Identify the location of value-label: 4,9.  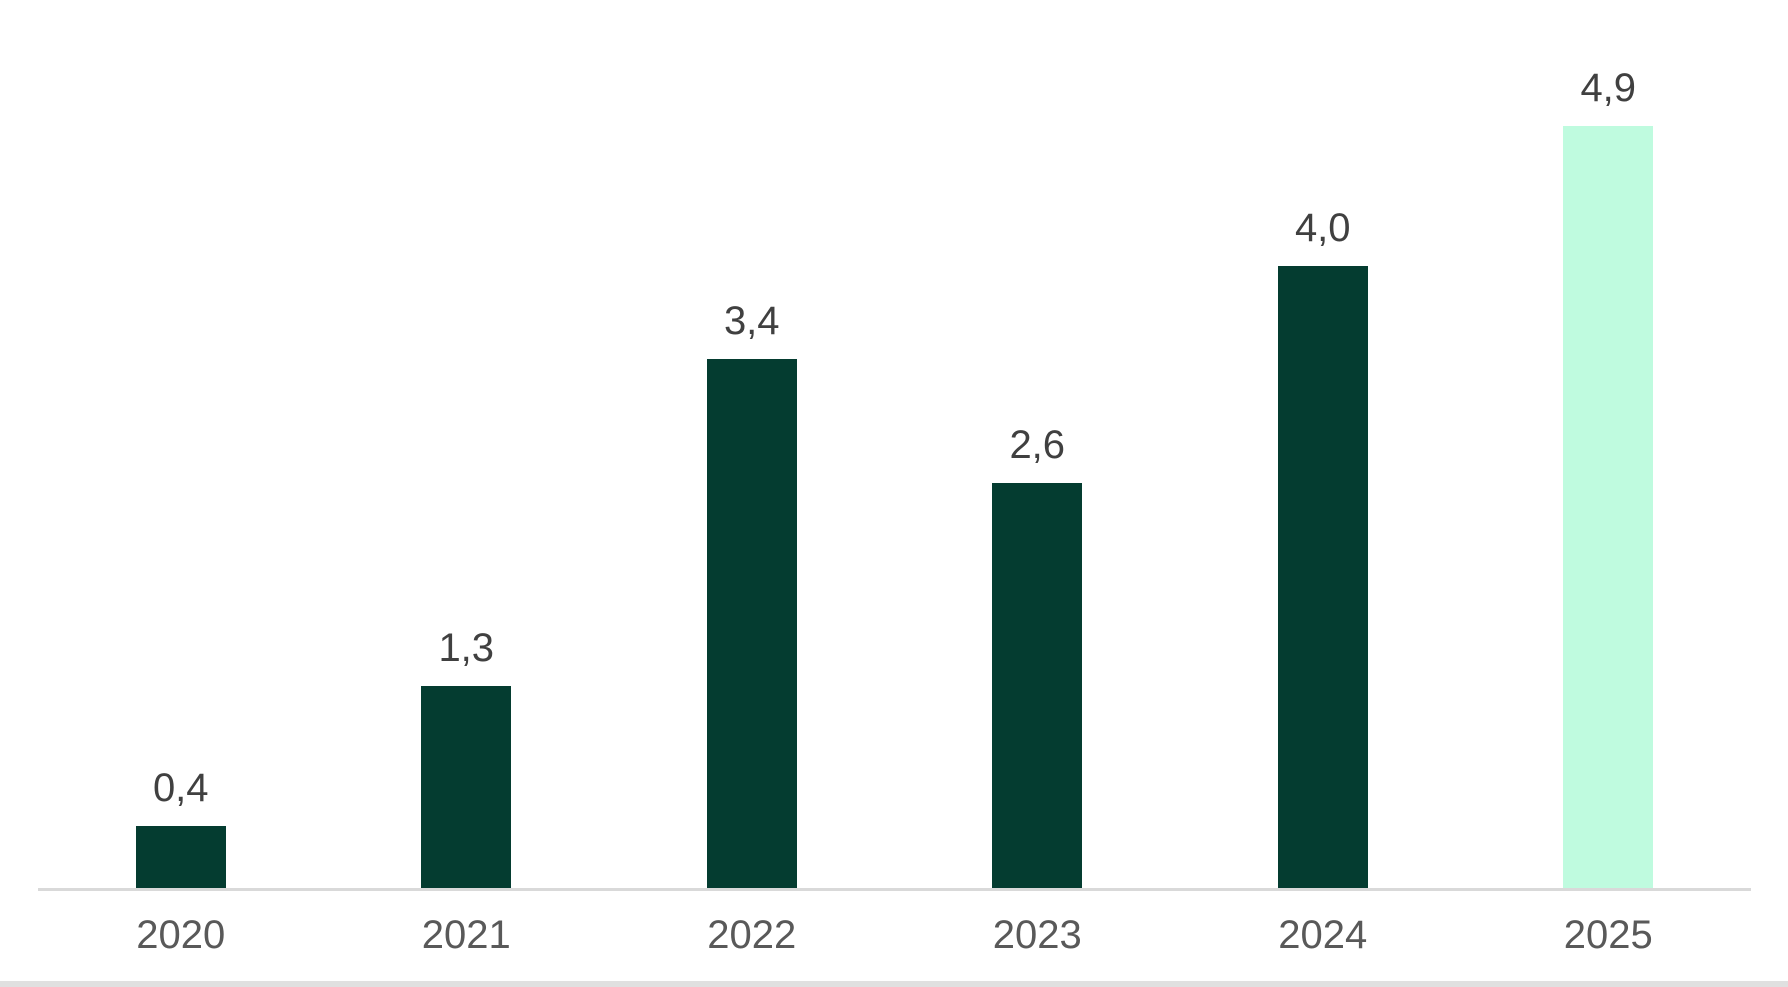
(1608, 88).